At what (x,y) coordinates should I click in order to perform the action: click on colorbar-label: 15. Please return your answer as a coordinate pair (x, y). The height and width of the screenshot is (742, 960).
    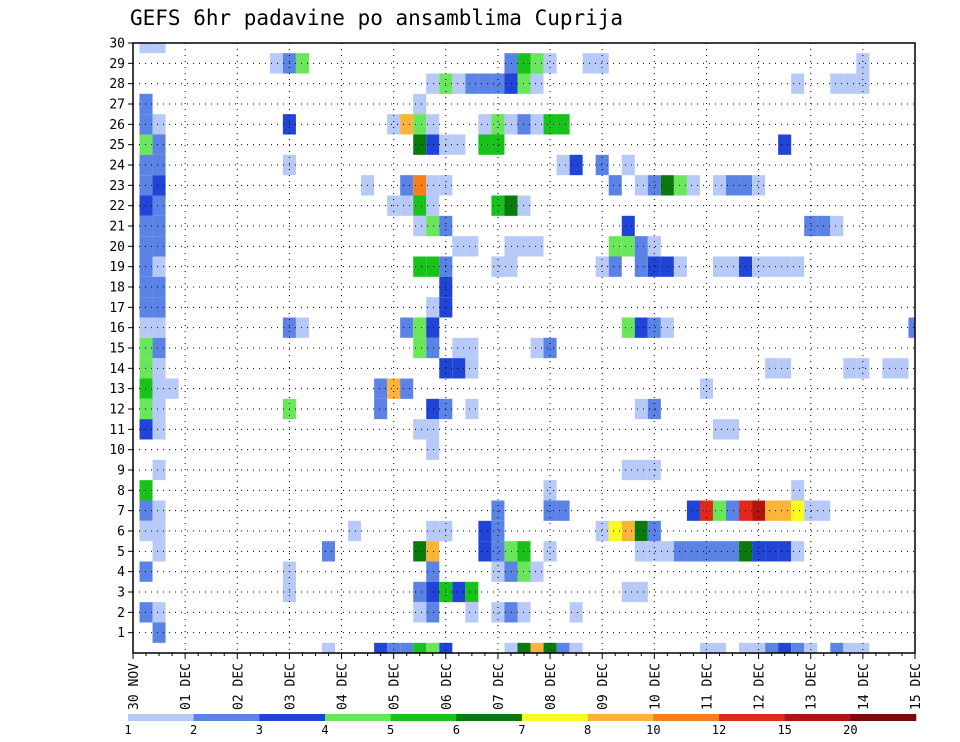
    Looking at the image, I should click on (784, 730).